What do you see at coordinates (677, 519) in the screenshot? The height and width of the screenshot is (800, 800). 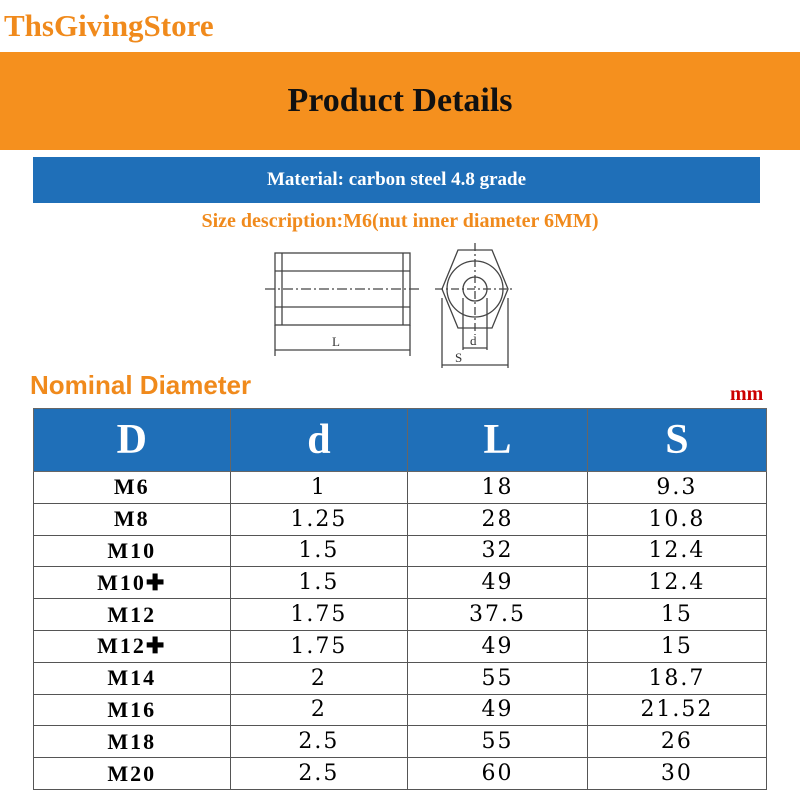 I see `table-cell: 10.8` at bounding box center [677, 519].